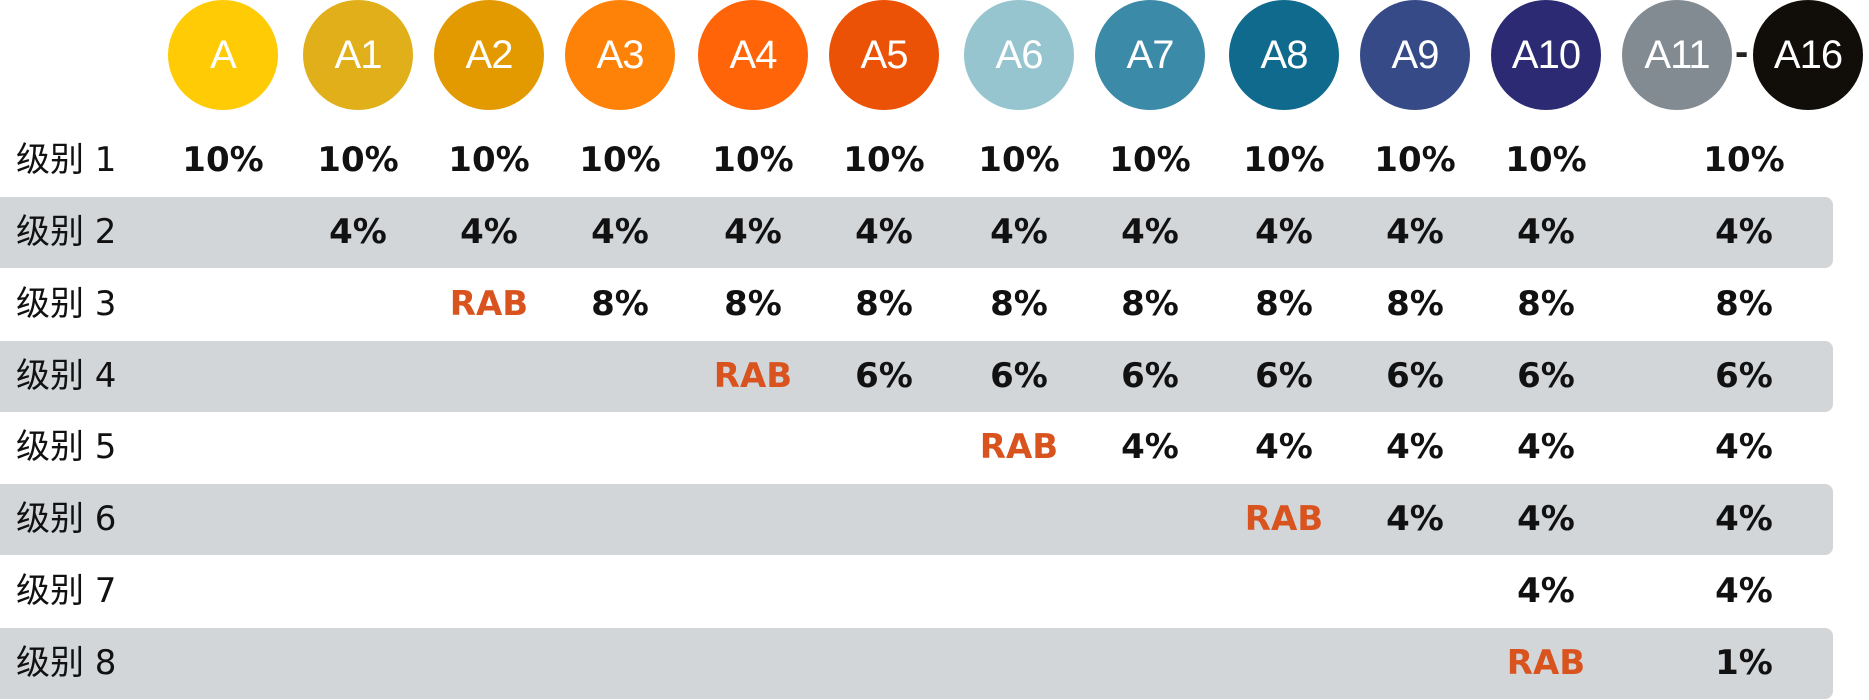  I want to click on column-badge-a5: A5, so click(884, 55).